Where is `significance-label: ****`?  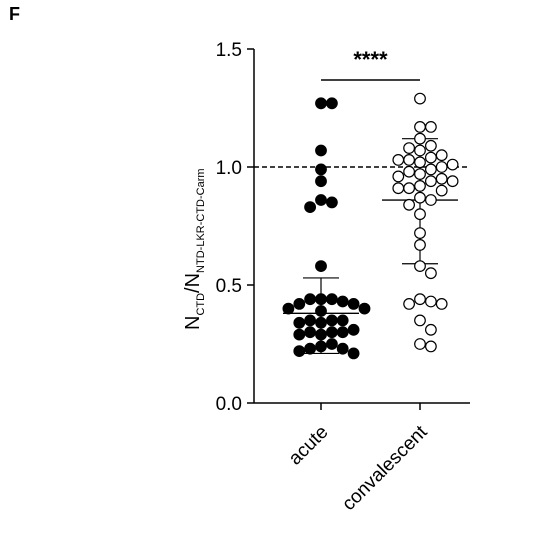 significance-label: **** is located at coordinates (370, 59).